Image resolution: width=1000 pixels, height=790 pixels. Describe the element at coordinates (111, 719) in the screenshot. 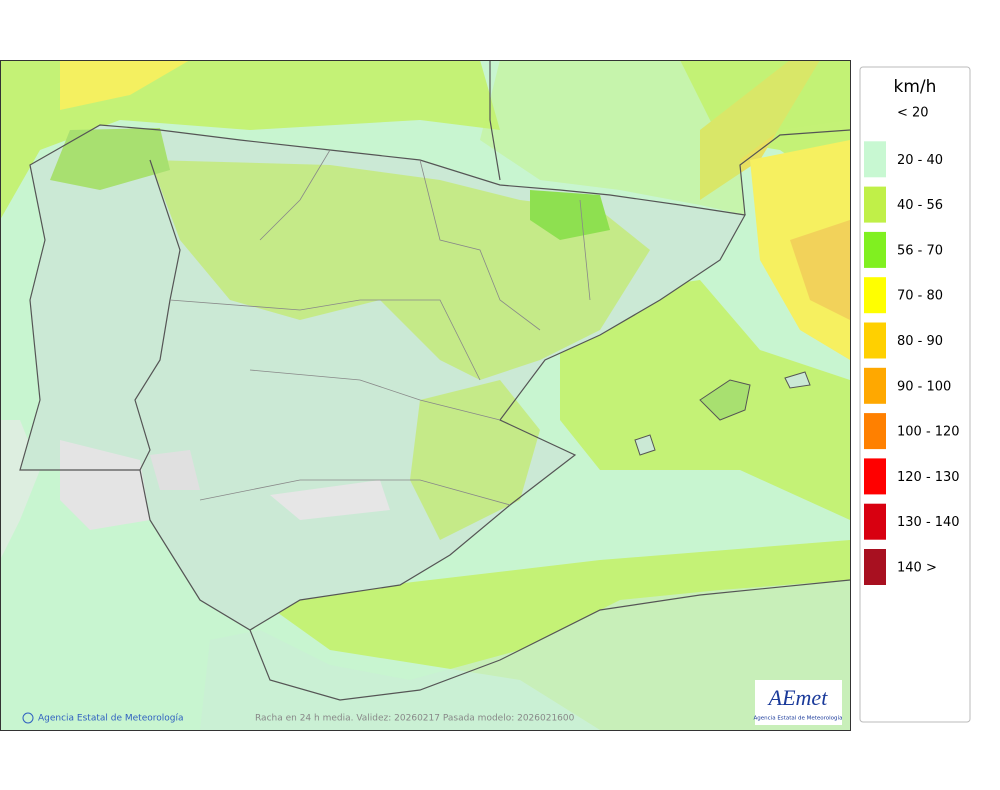

I see `copyright: Agencia Estatal de Meteorología` at that location.